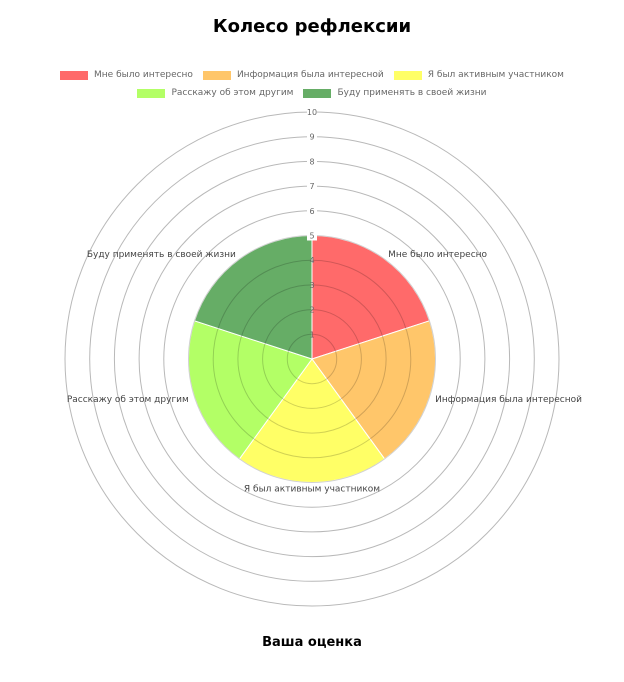 The height and width of the screenshot is (682, 624). I want to click on tick-label: 7, so click(311, 186).